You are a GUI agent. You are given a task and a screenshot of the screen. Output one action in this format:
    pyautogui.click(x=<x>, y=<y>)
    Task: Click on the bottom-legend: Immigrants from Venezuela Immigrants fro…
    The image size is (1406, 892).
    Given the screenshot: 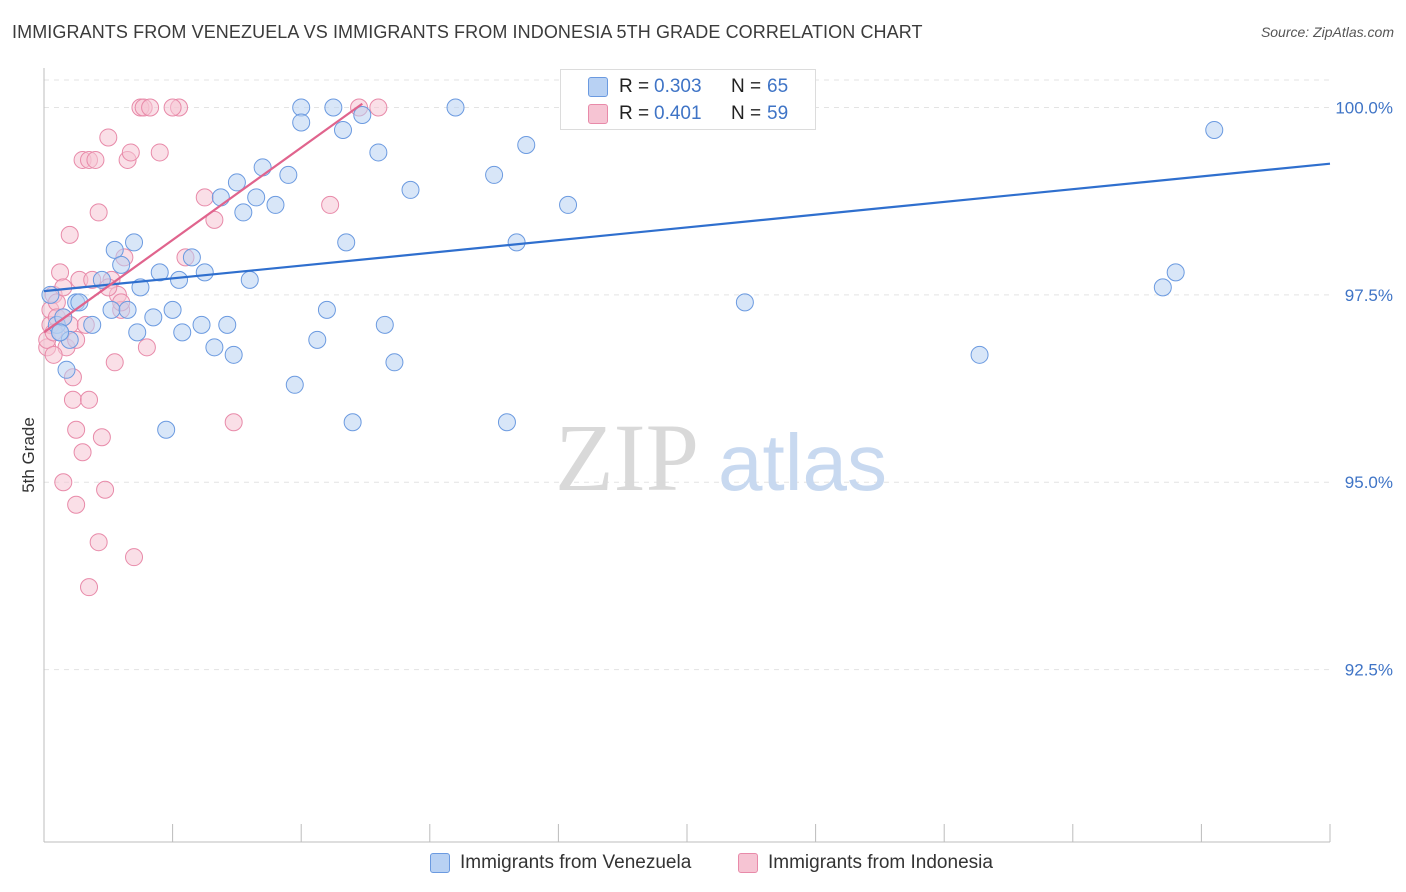 What is the action you would take?
    pyautogui.click(x=703, y=865)
    